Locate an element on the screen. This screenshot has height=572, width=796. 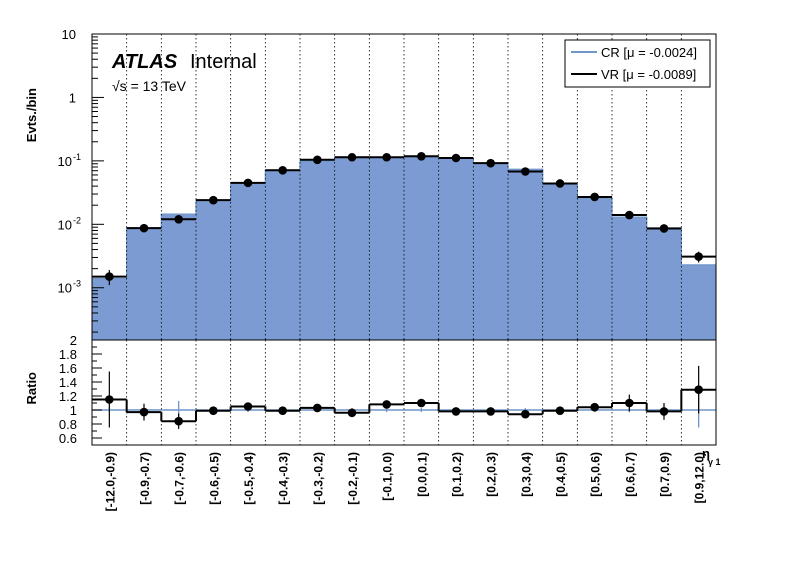
energy-text: √s = 13 TeV is located at coordinates (149, 86).